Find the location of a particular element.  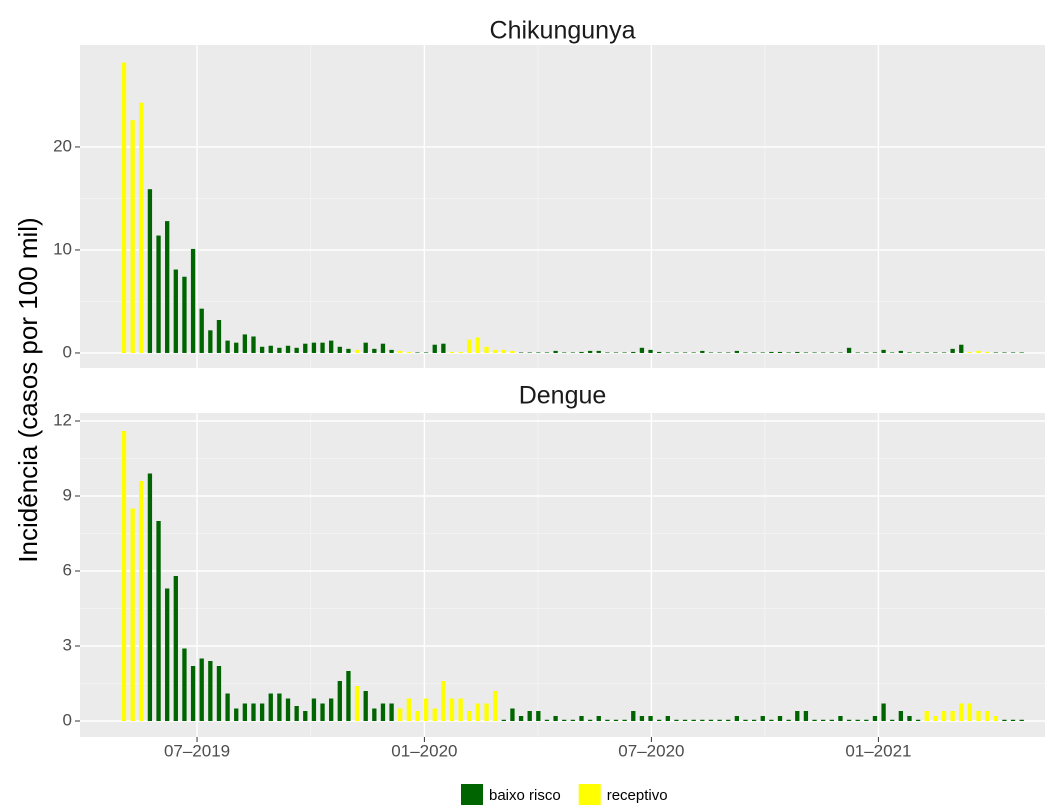

legend-label: baixo risco is located at coordinates (525, 795).